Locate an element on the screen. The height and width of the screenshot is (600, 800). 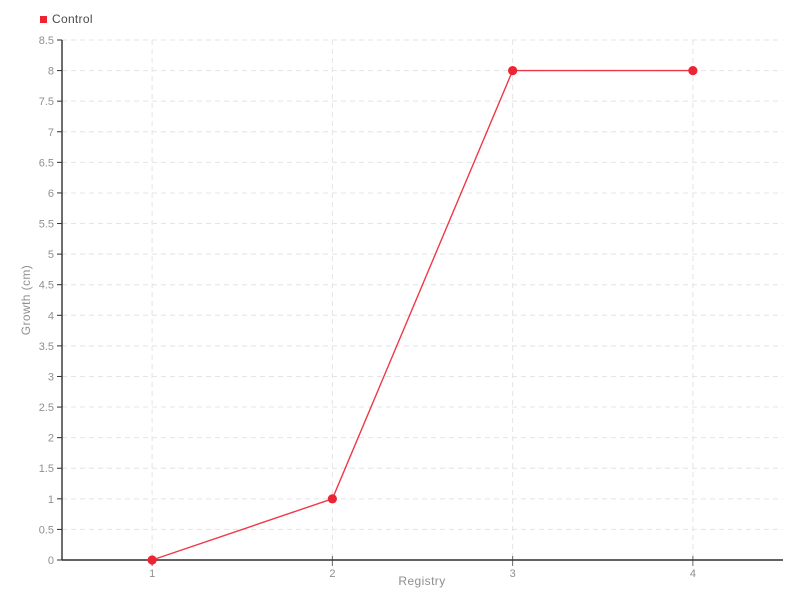
y-tick-label: 0.5 is located at coordinates (46, 530).